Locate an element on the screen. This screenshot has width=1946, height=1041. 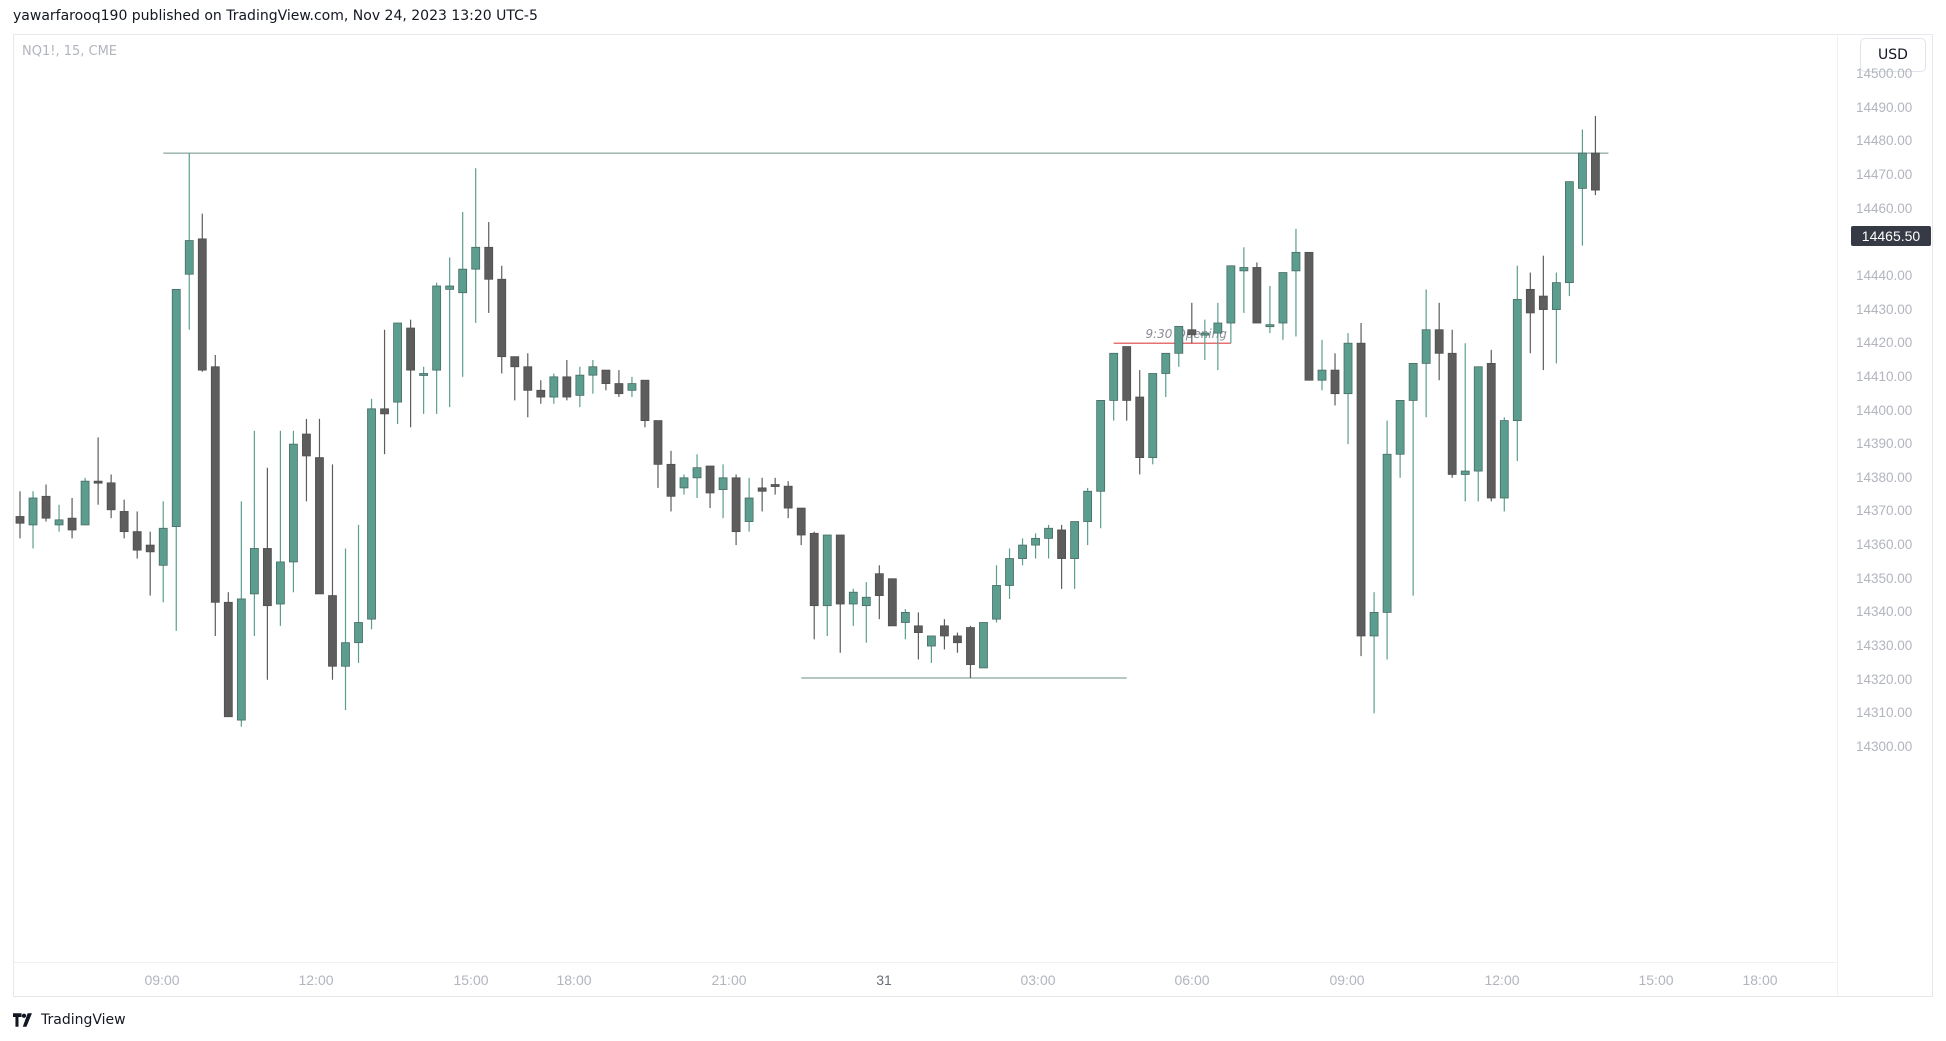
currency-button: USD is located at coordinates (1893, 55).